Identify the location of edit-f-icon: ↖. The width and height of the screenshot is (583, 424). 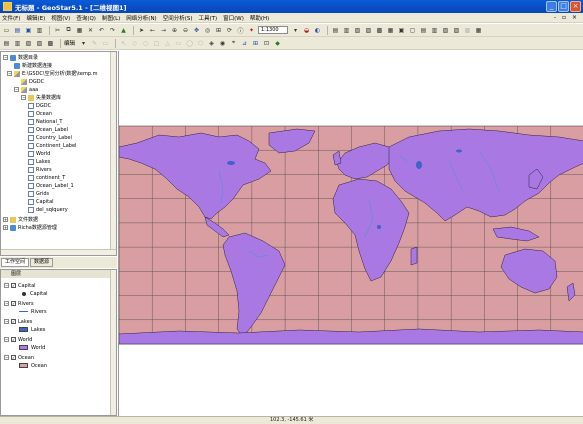
(124, 43).